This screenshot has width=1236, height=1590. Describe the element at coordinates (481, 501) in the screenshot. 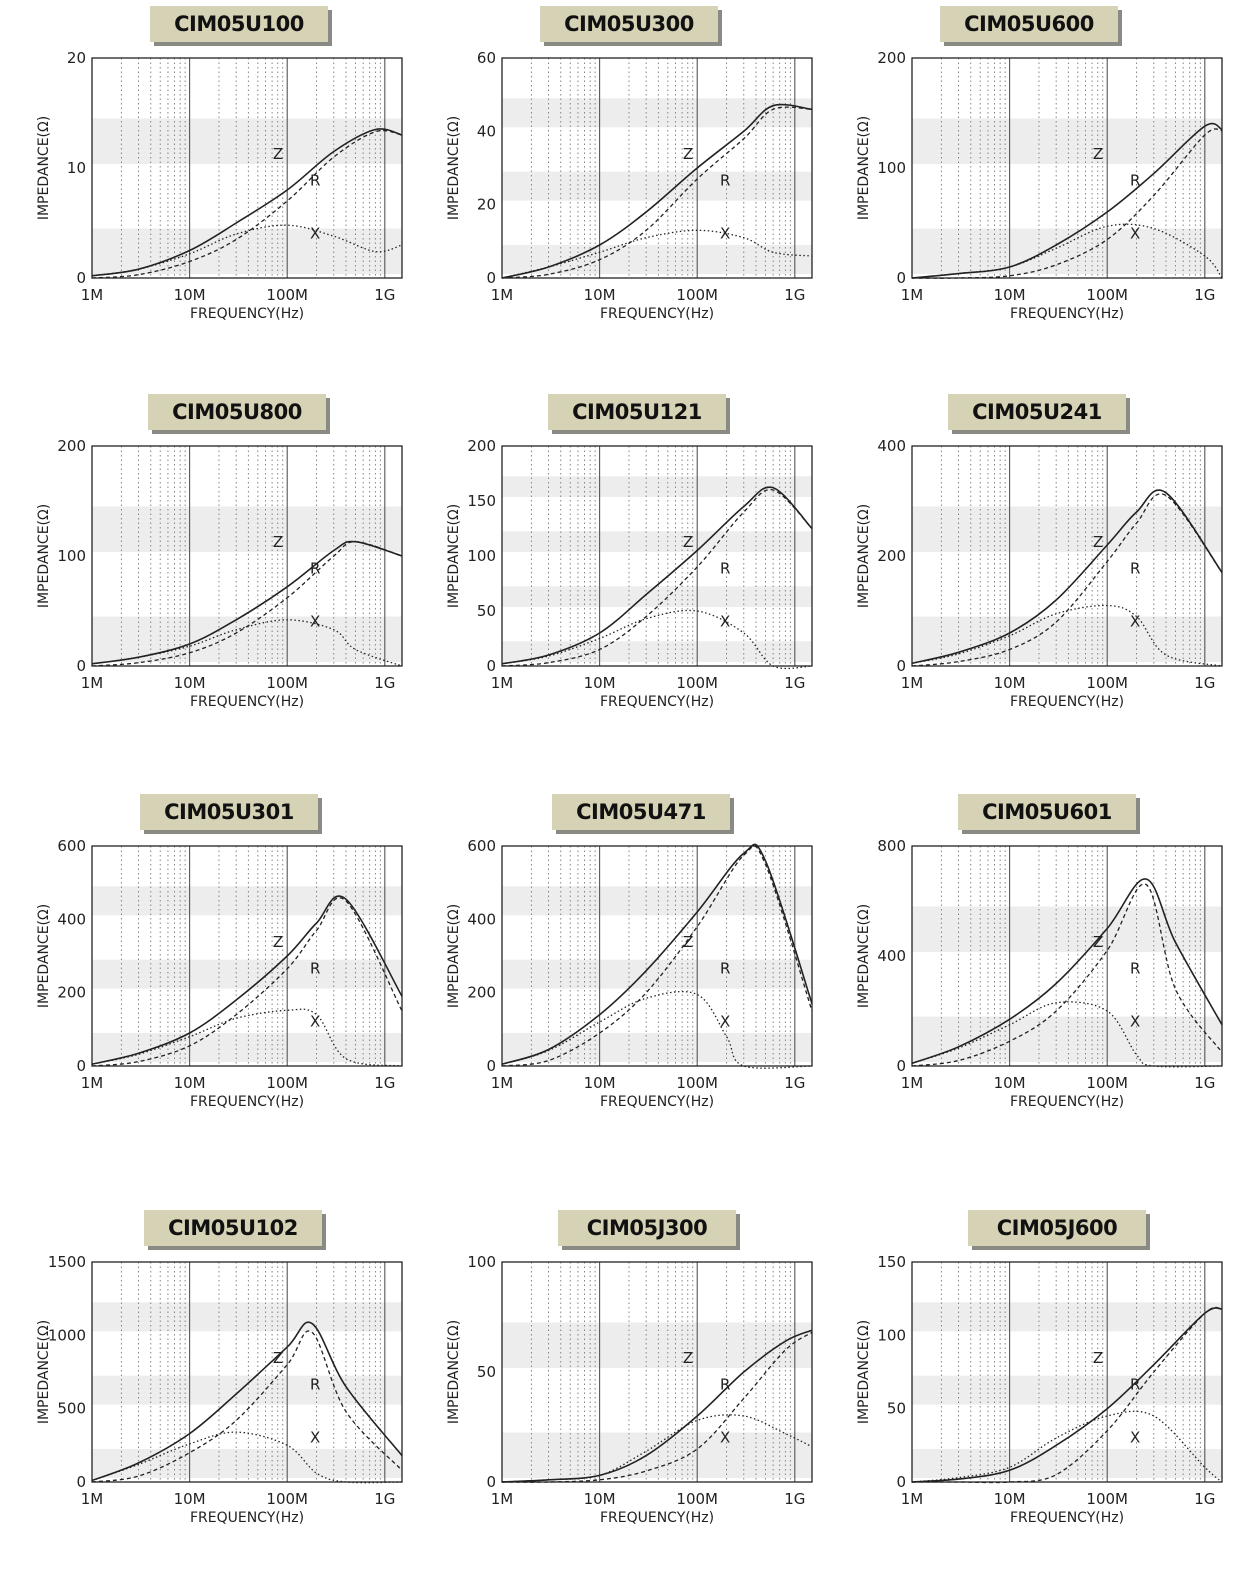

I see `y-tick-label: 150` at that location.